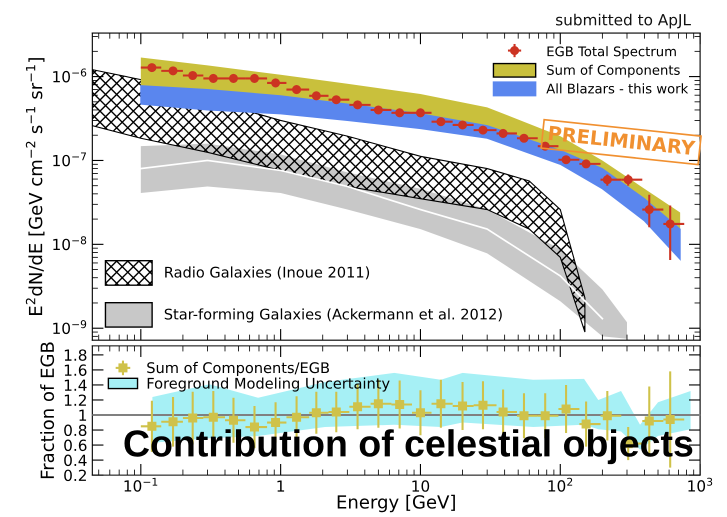 The image size is (727, 517). I want to click on x-tick-label: 10$^{3}$, so click(700, 485).